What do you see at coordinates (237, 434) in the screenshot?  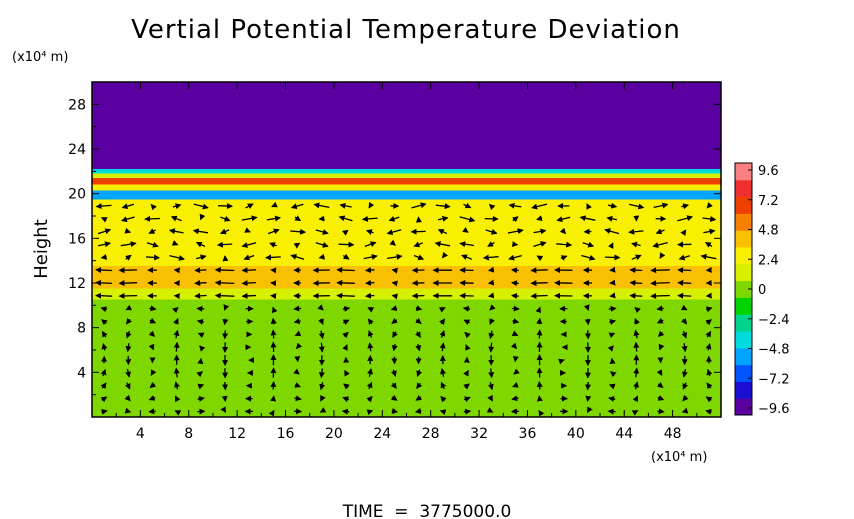 I see `x-tick-label: 12` at bounding box center [237, 434].